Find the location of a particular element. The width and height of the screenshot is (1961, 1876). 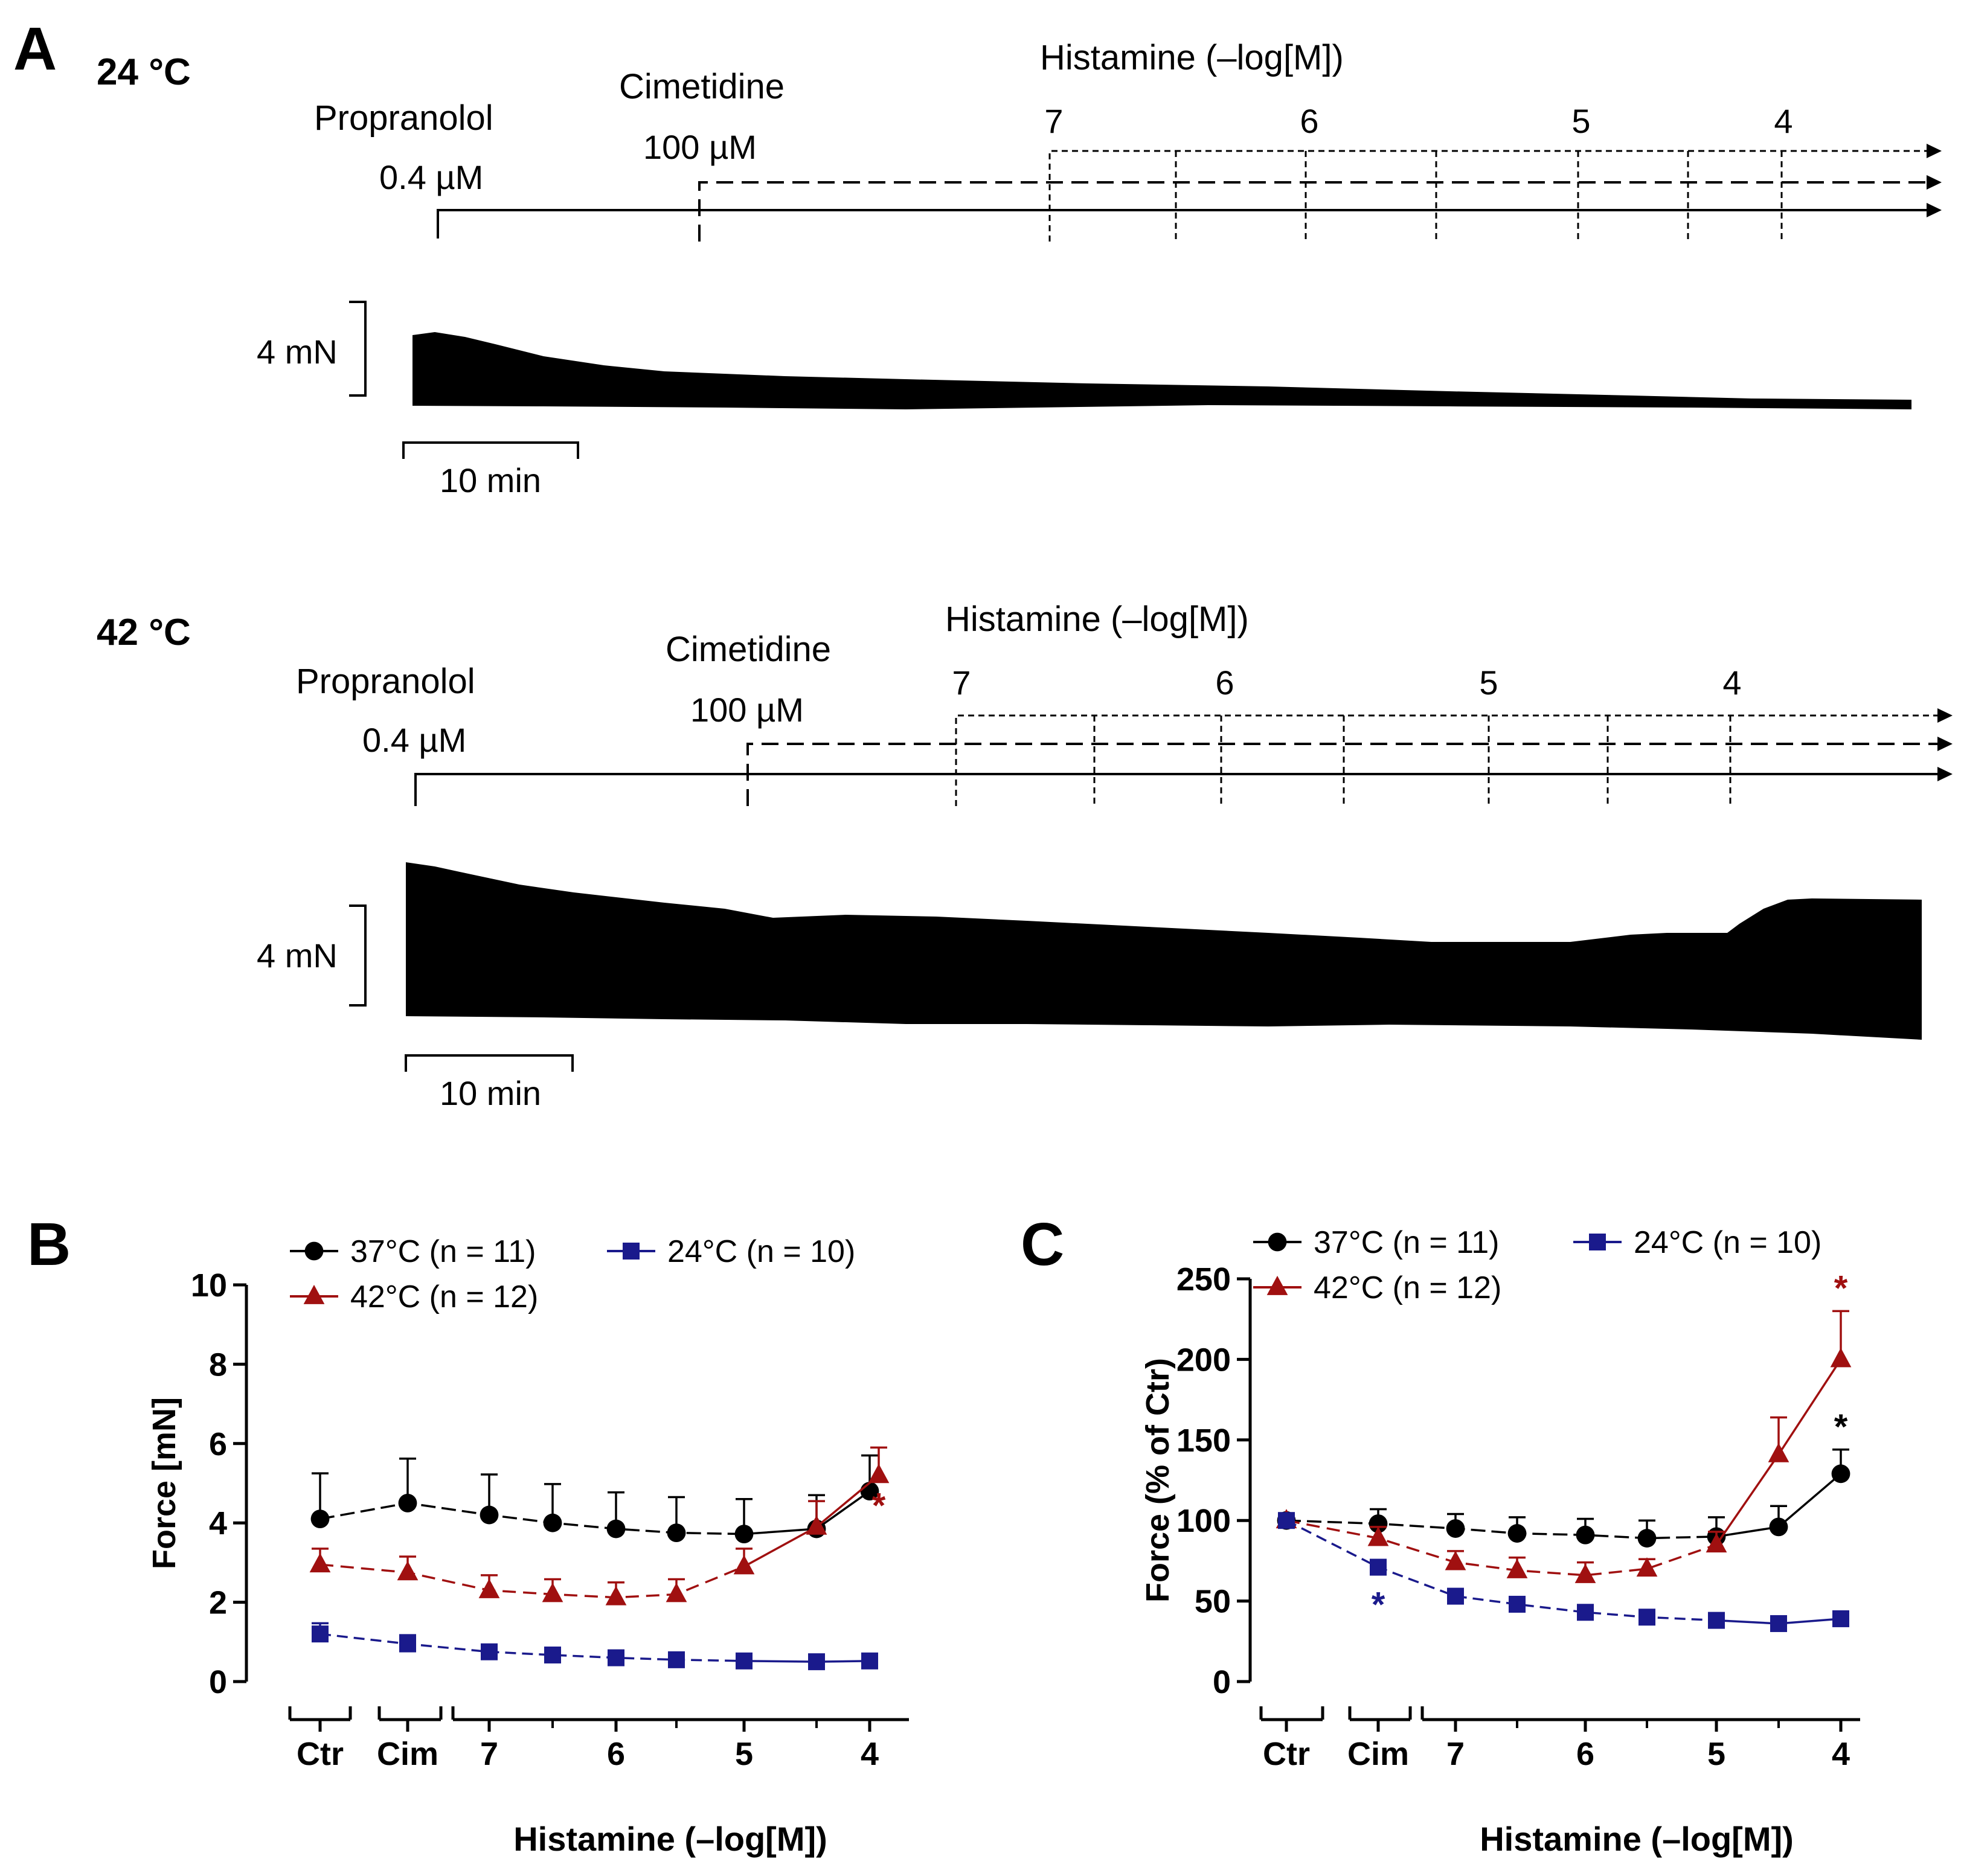

force-trace-42c is located at coordinates (1164, 951).